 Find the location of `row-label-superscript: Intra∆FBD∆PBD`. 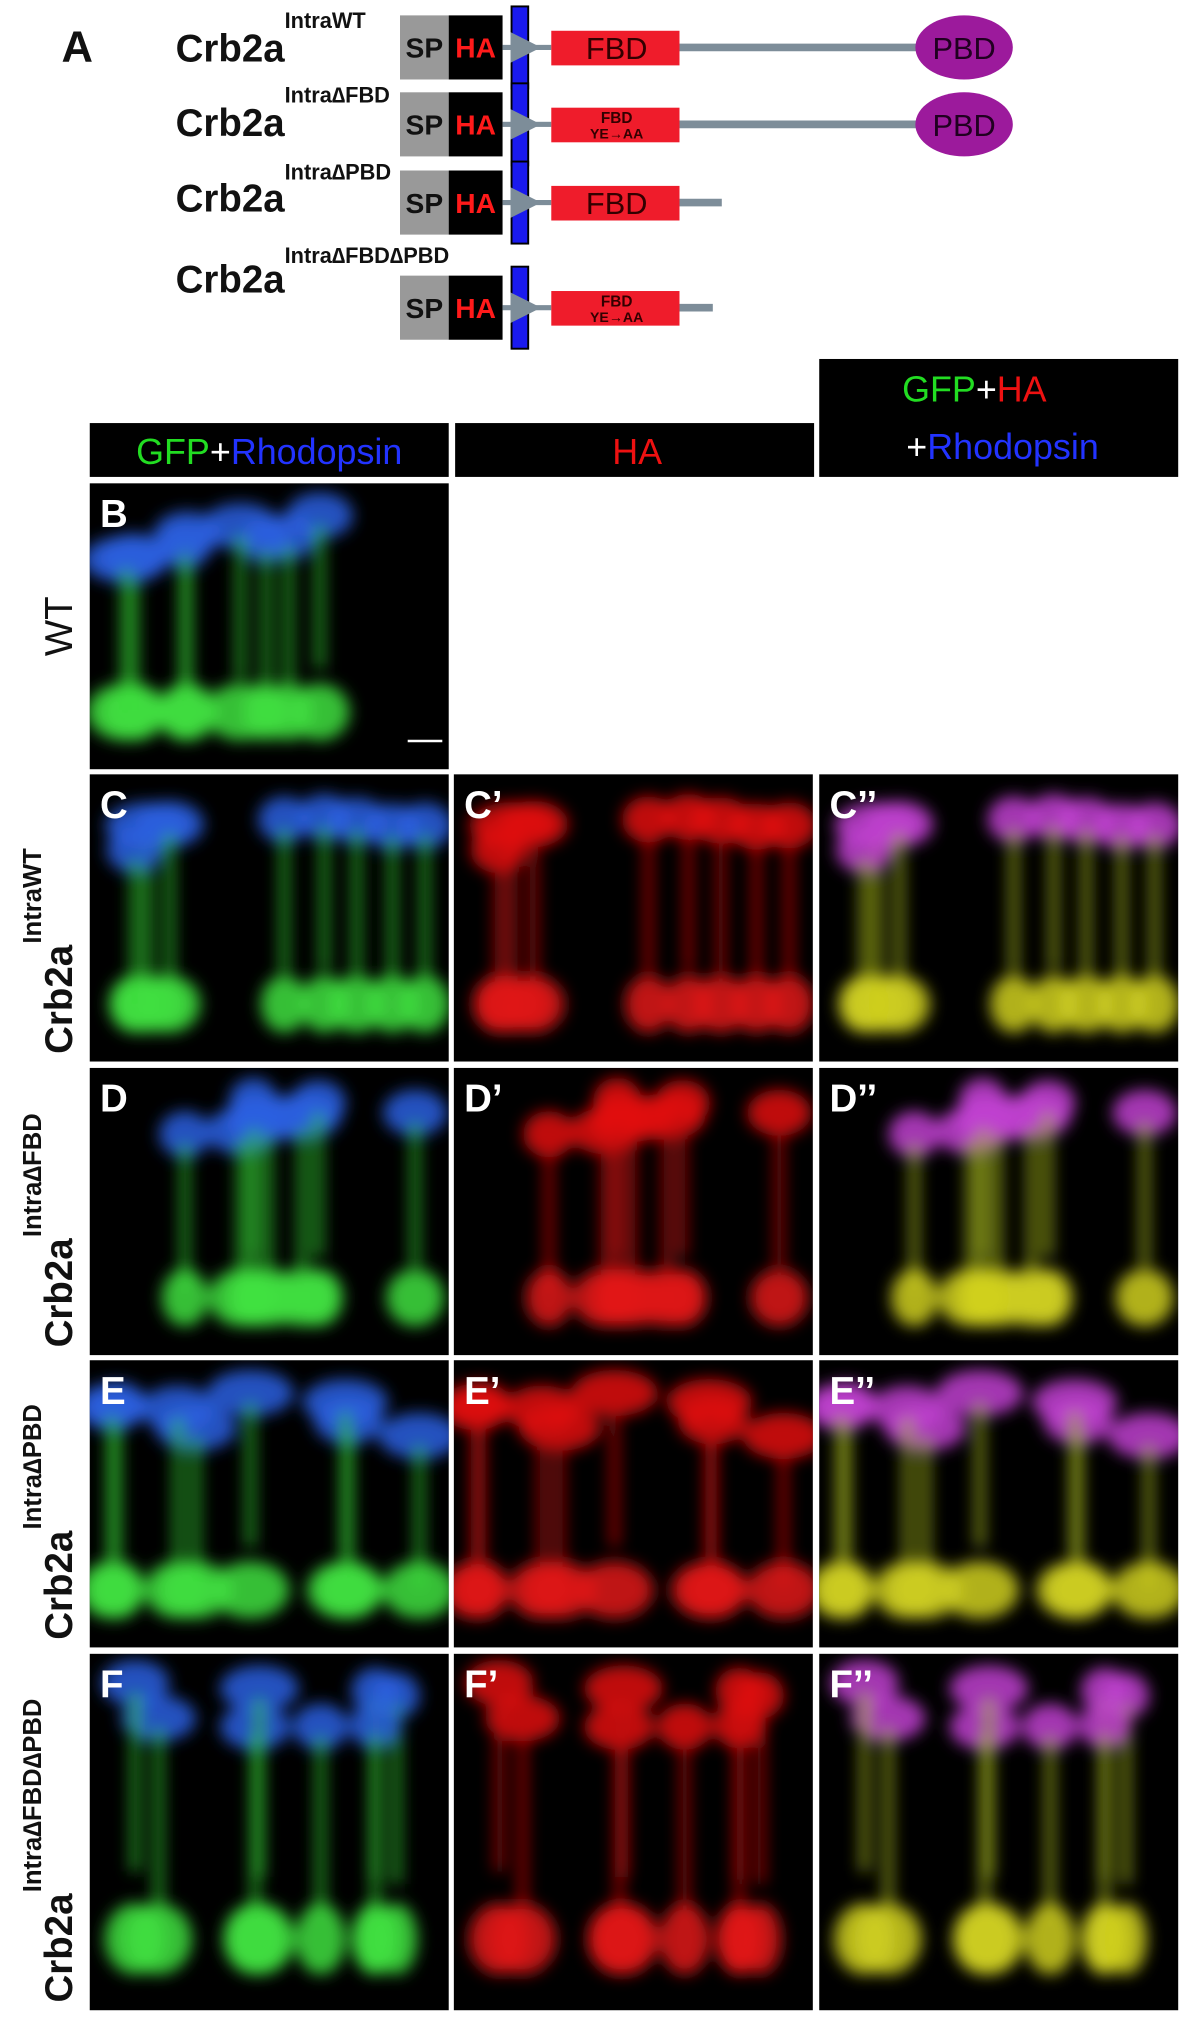

row-label-superscript: Intra∆FBD∆PBD is located at coordinates (33, 1796).